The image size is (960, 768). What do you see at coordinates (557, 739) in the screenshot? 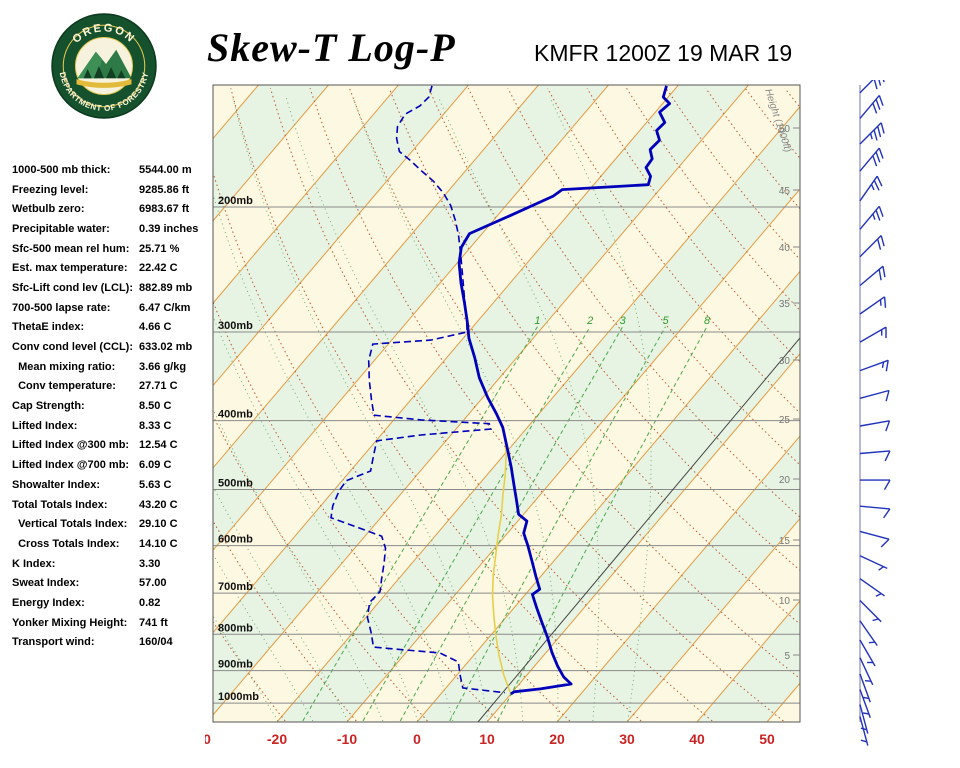
I see `temp-axis-label: 20` at bounding box center [557, 739].